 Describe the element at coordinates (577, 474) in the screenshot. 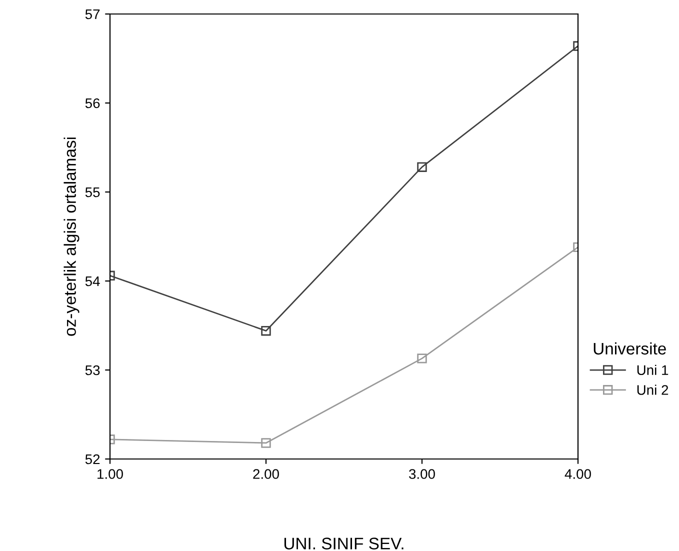

I see `x-tick-label: 4.00` at that location.